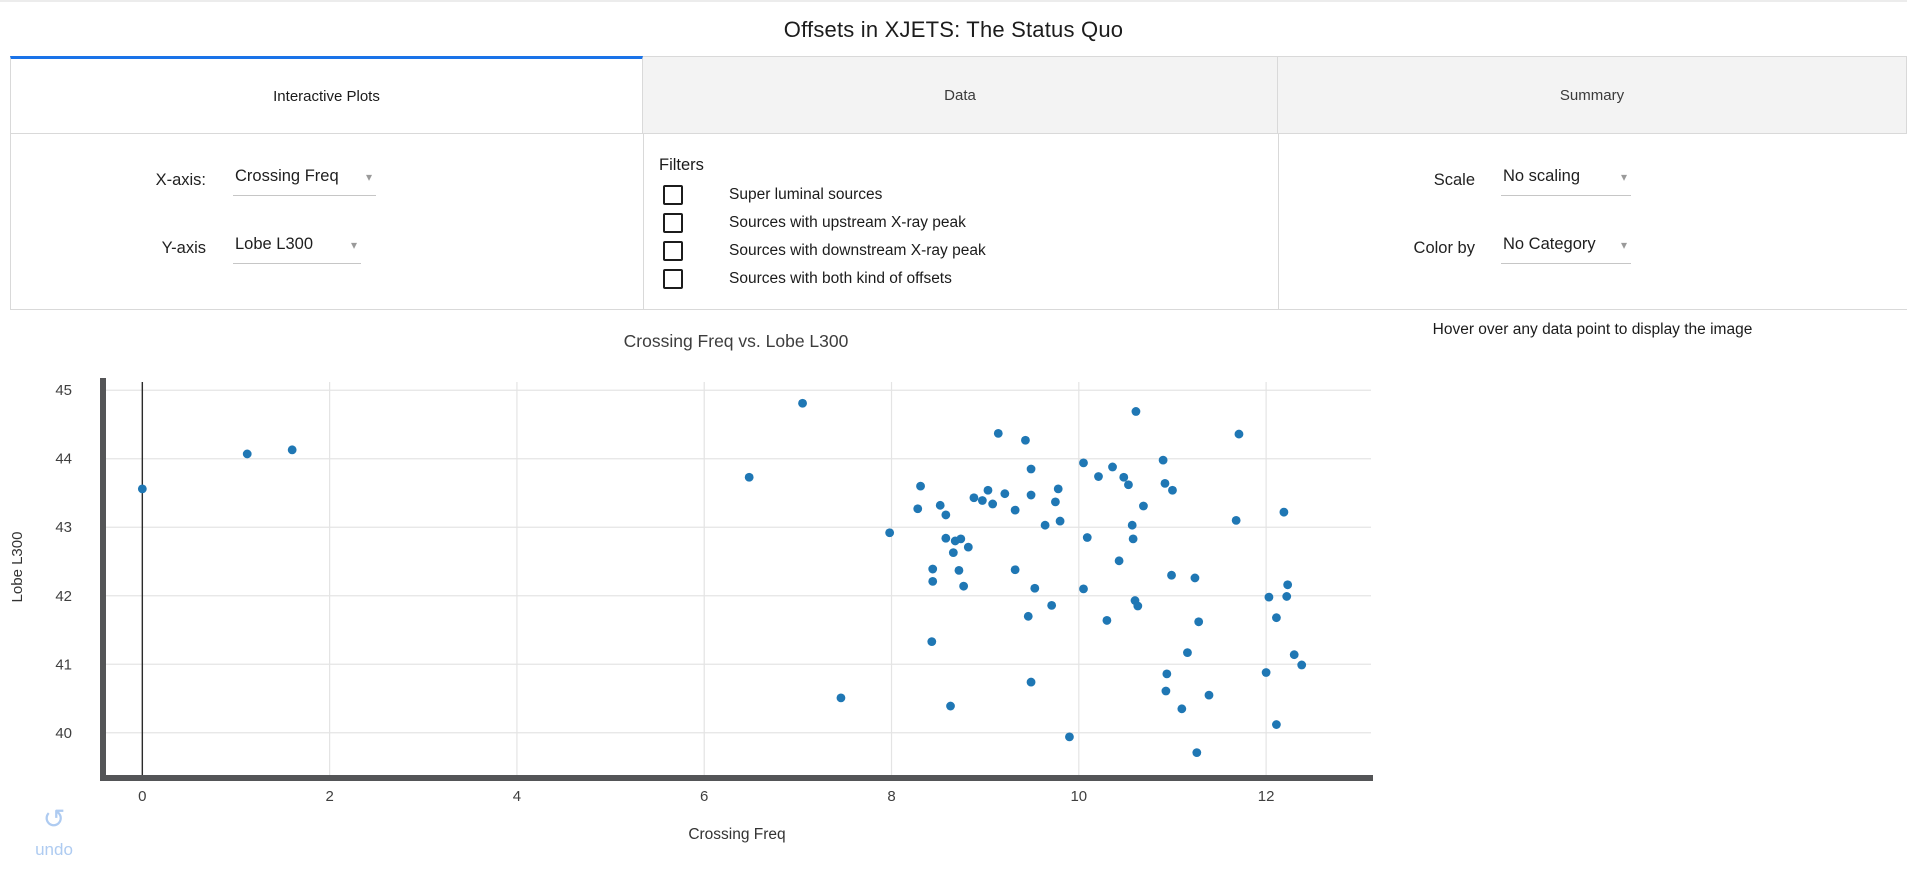 This screenshot has width=1907, height=880. Describe the element at coordinates (63, 527) in the screenshot. I see `y-tick-label: 43` at that location.